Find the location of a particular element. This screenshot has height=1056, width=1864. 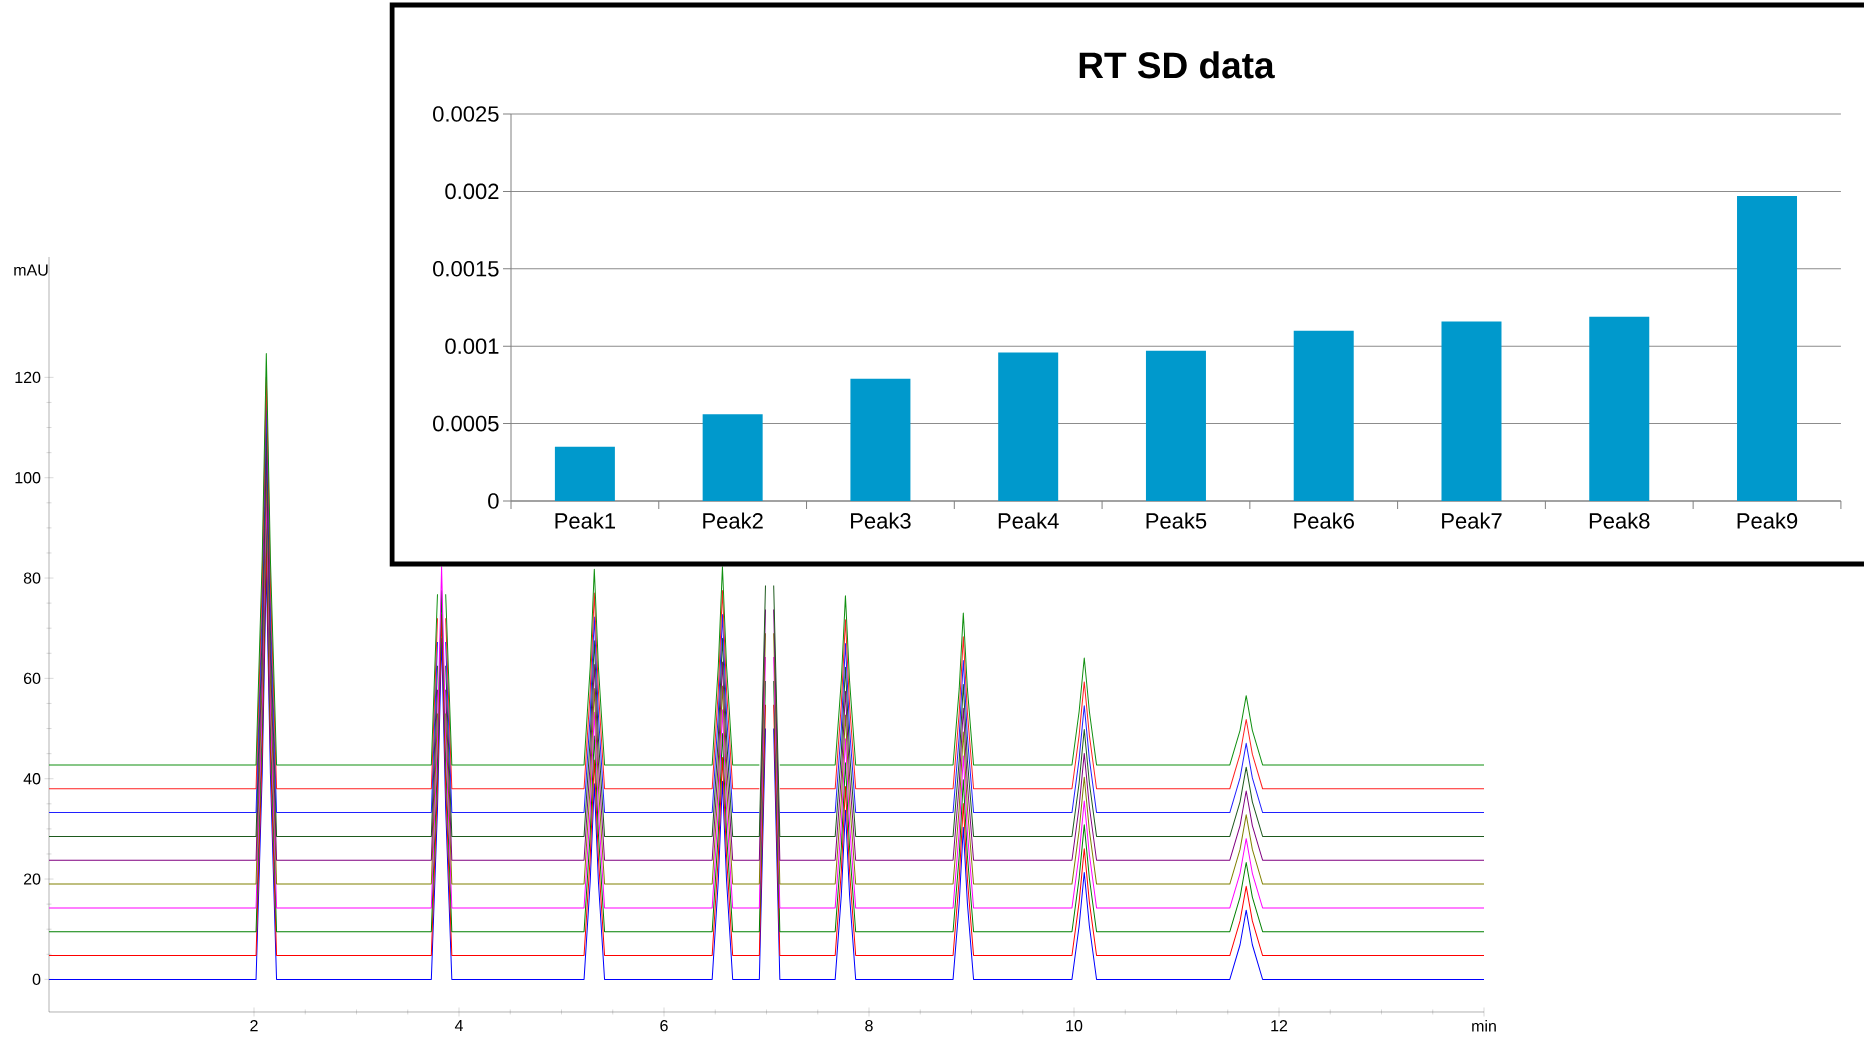

y-tick-label: 0.0005 is located at coordinates (466, 423).